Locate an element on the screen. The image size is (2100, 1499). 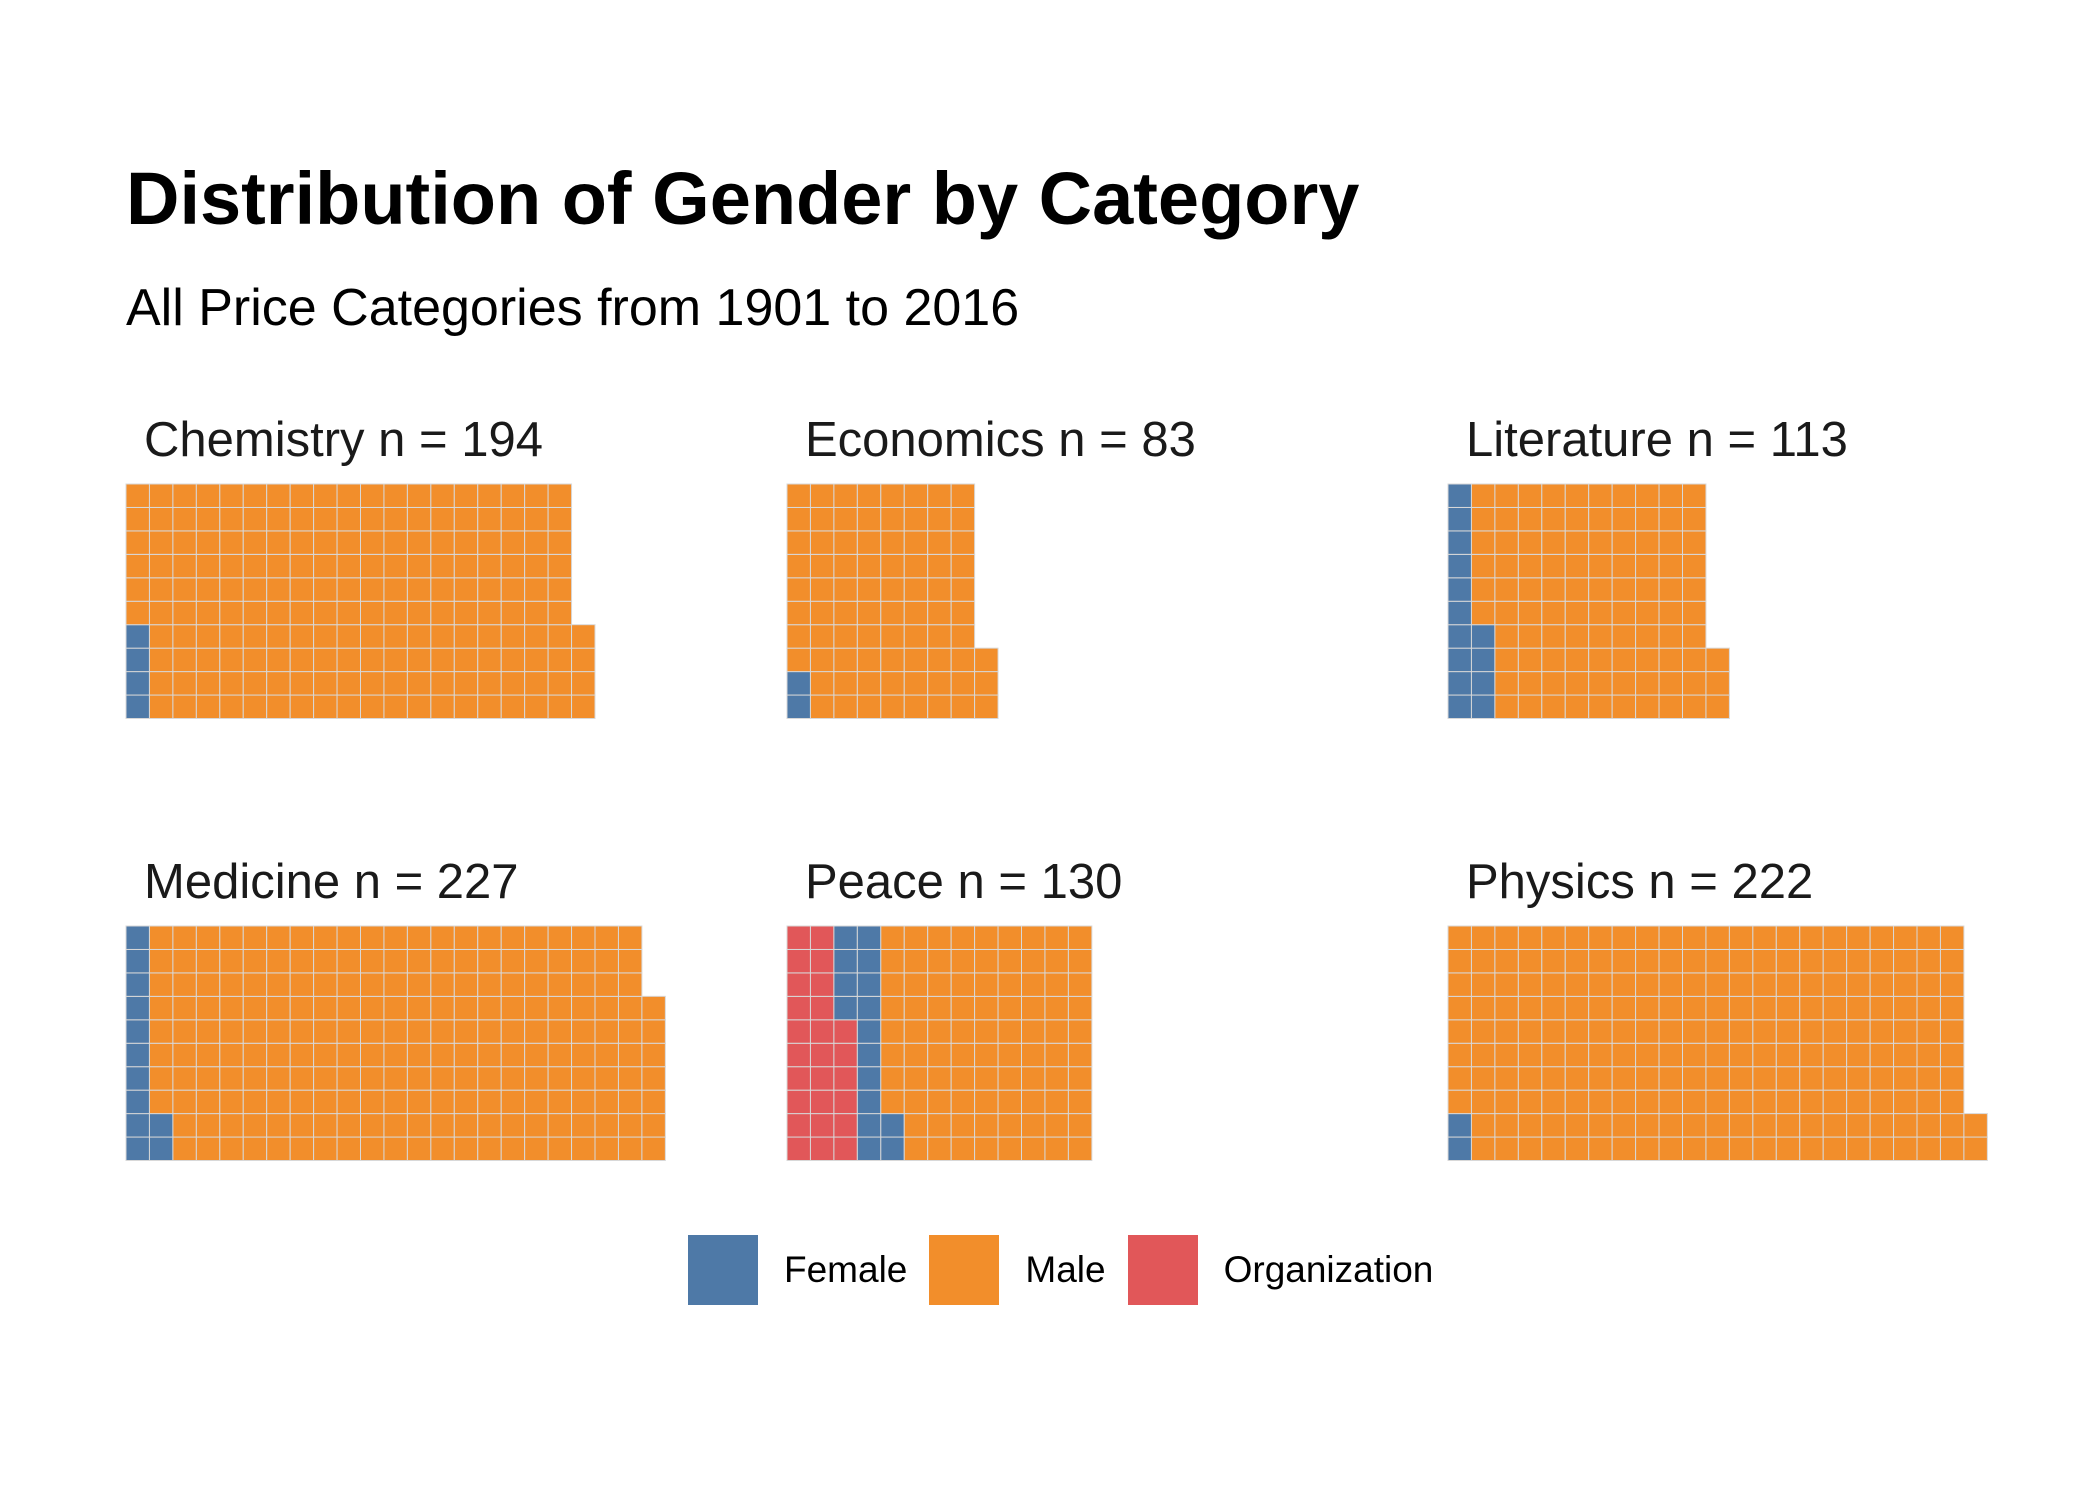
waffle-cell-organization is located at coordinates (798, 1125).